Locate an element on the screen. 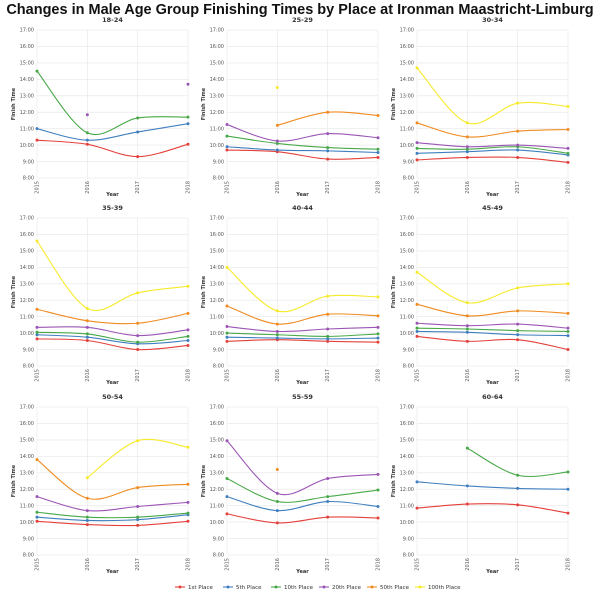 This screenshot has width=600, height=600. panel-25-29-series-1st-place-point is located at coordinates (227, 150).